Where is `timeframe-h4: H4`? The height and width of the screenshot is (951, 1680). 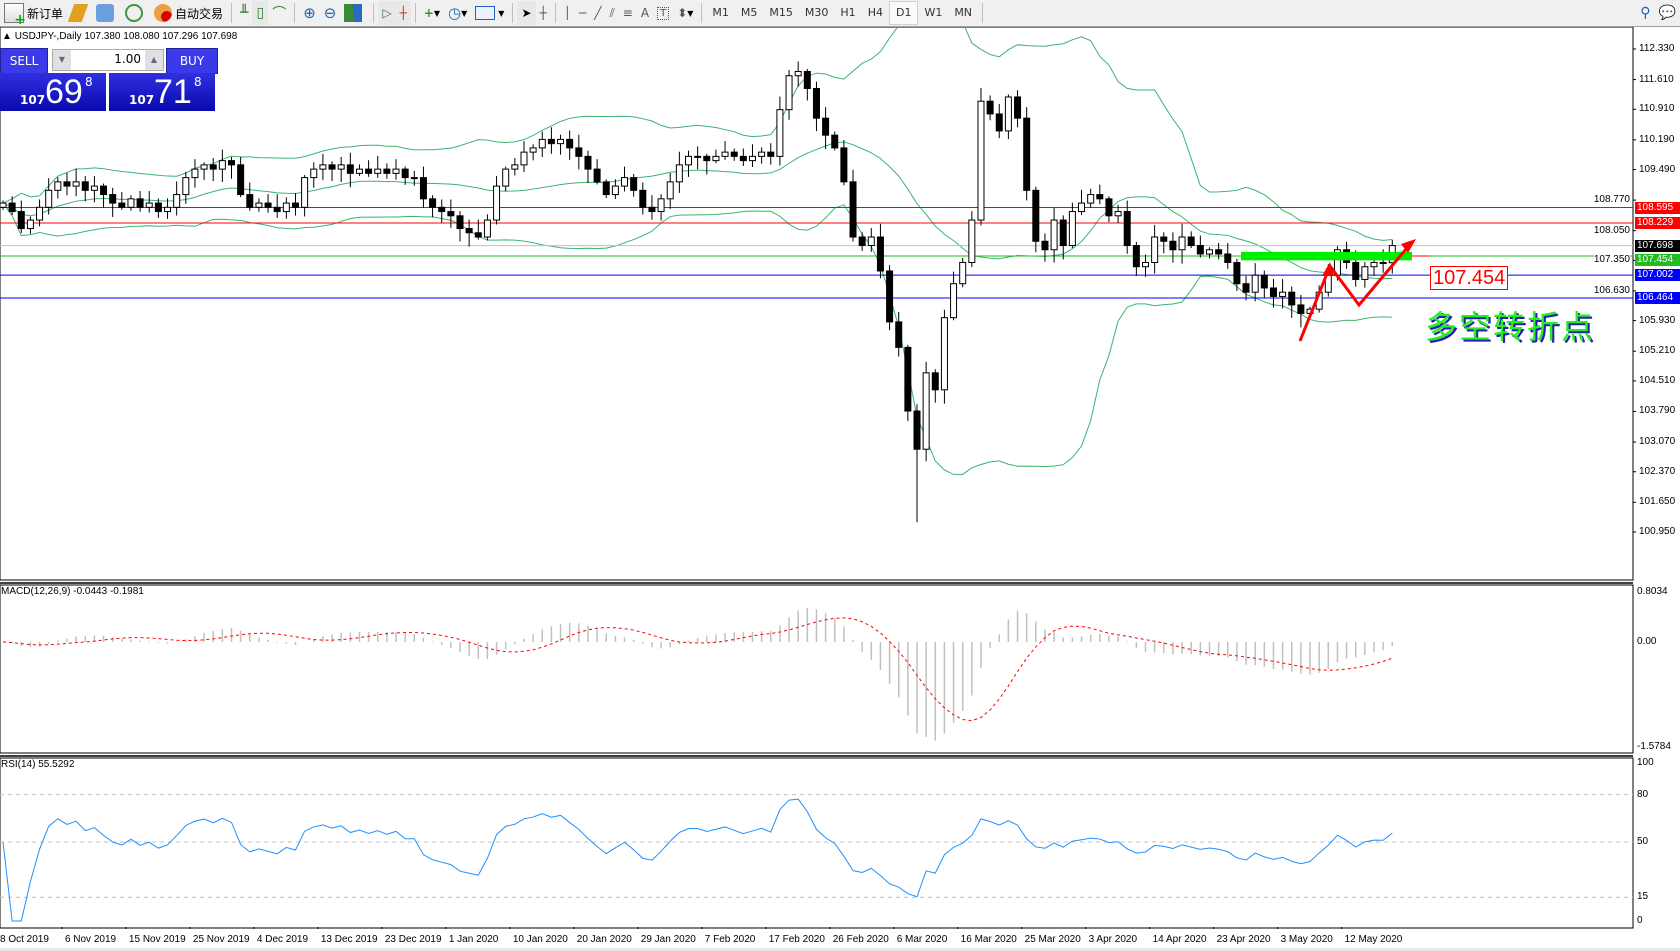 timeframe-h4: H4 is located at coordinates (875, 12).